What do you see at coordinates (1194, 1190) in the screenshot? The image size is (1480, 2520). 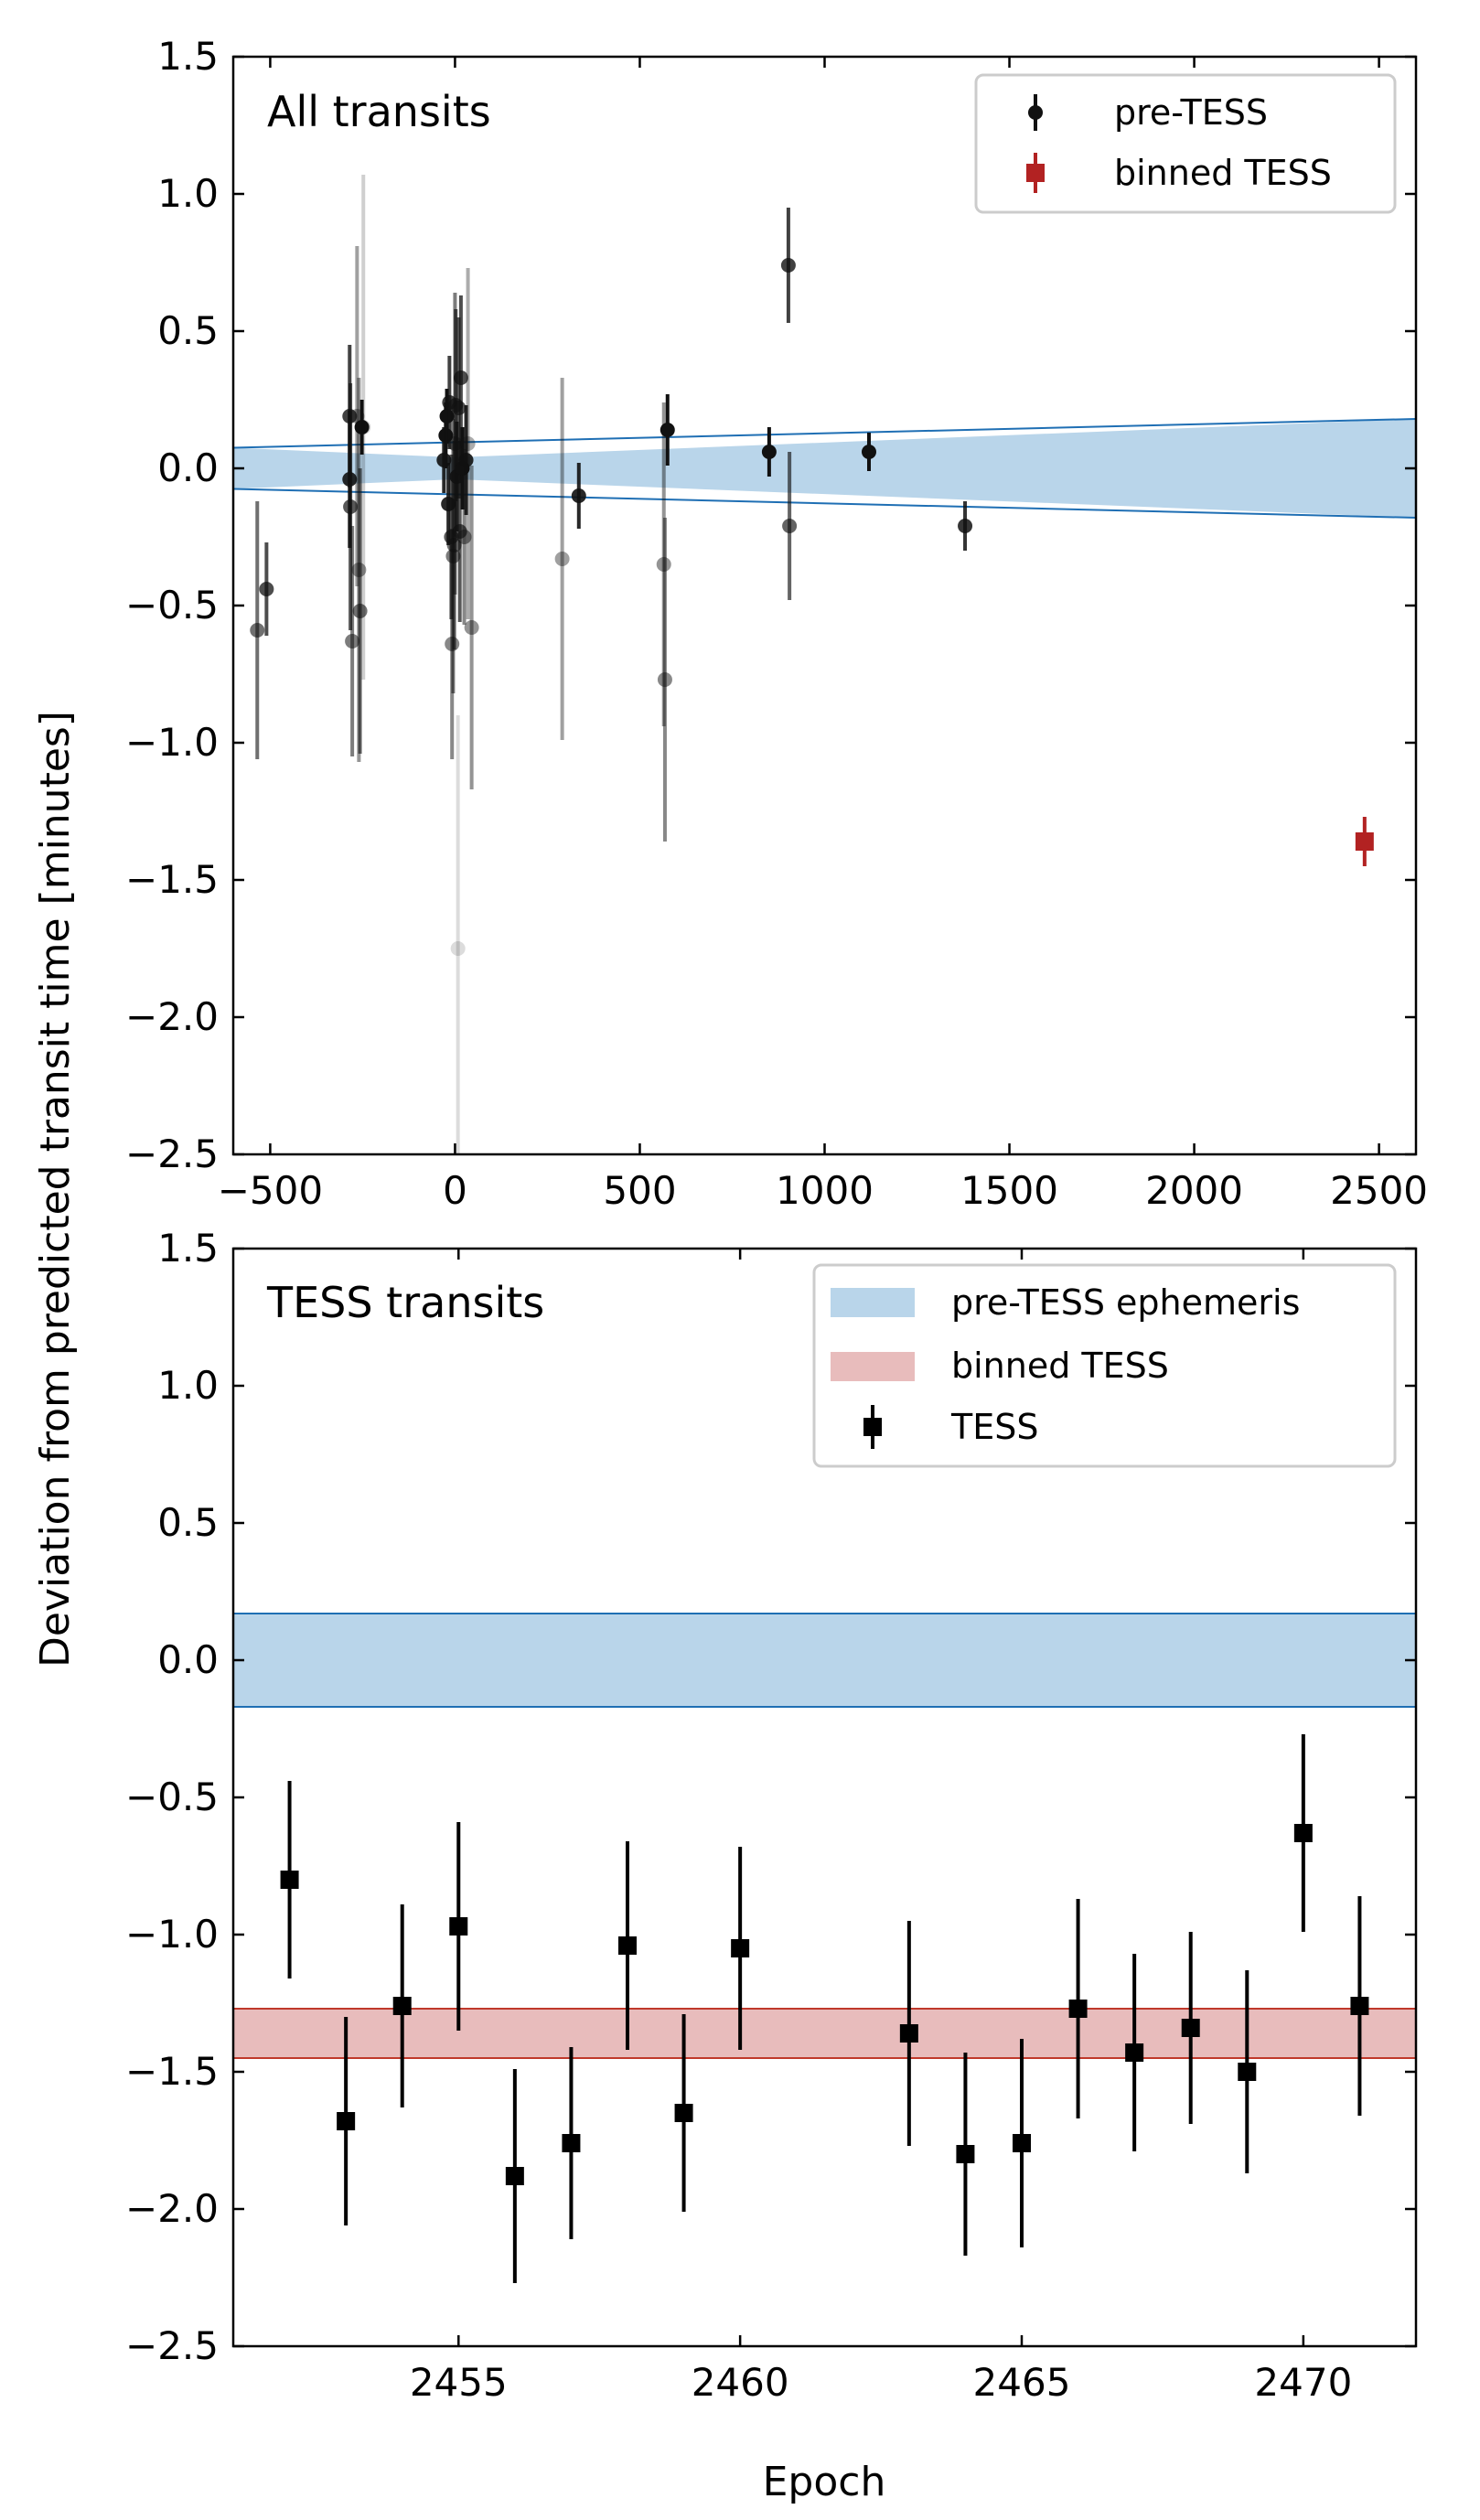 I see `x-tick-label: 2000` at bounding box center [1194, 1190].